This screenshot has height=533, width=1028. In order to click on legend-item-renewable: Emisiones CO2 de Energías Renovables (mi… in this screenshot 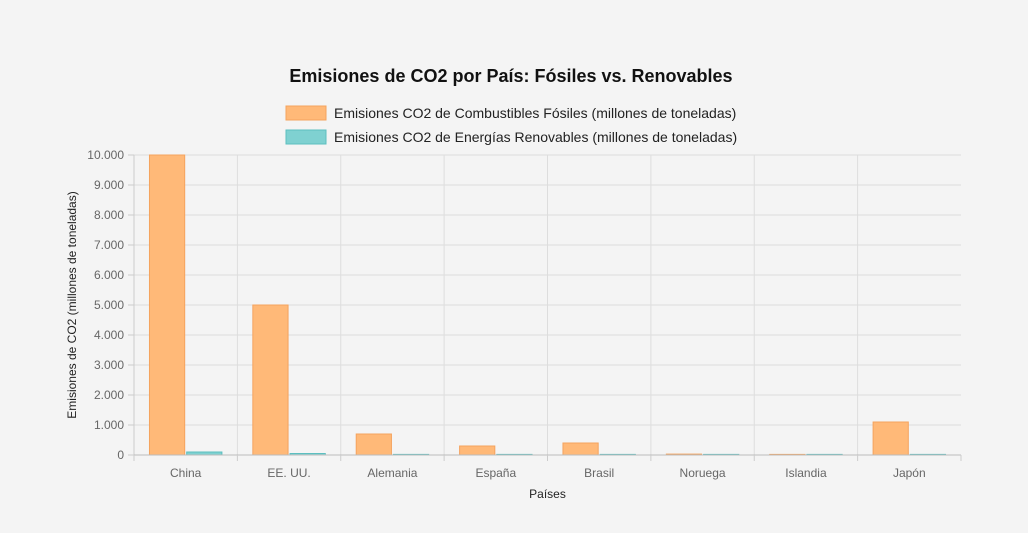, I will do `click(511, 137)`.